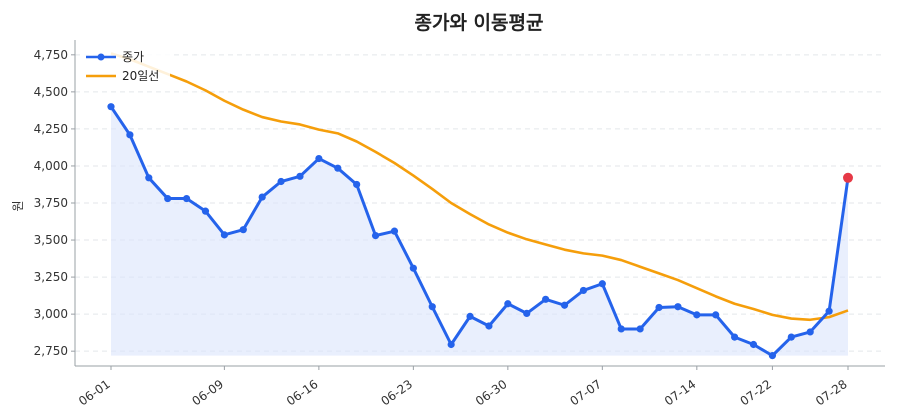 The width and height of the screenshot is (900, 420). Describe the element at coordinates (831, 392) in the screenshot. I see `x-tick-label: 07-28` at that location.